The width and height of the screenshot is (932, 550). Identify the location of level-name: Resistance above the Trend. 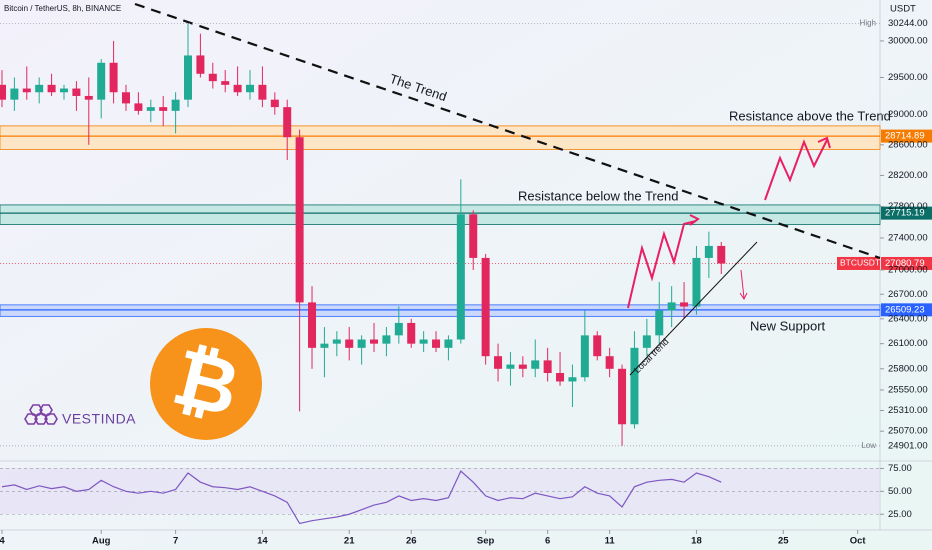
(810, 115).